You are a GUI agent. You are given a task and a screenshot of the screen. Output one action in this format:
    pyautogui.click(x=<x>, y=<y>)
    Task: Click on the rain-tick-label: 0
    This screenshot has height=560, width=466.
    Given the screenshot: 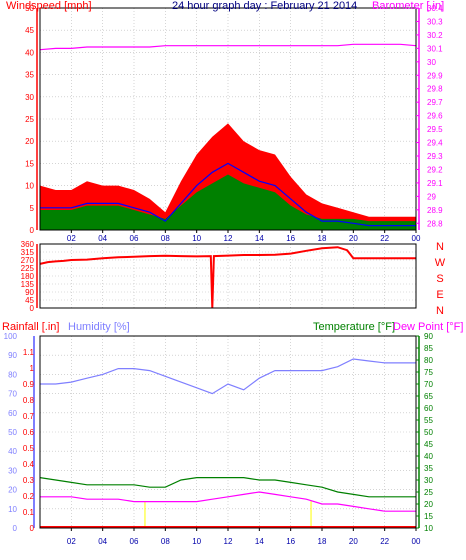 What is the action you would take?
    pyautogui.click(x=32, y=528)
    